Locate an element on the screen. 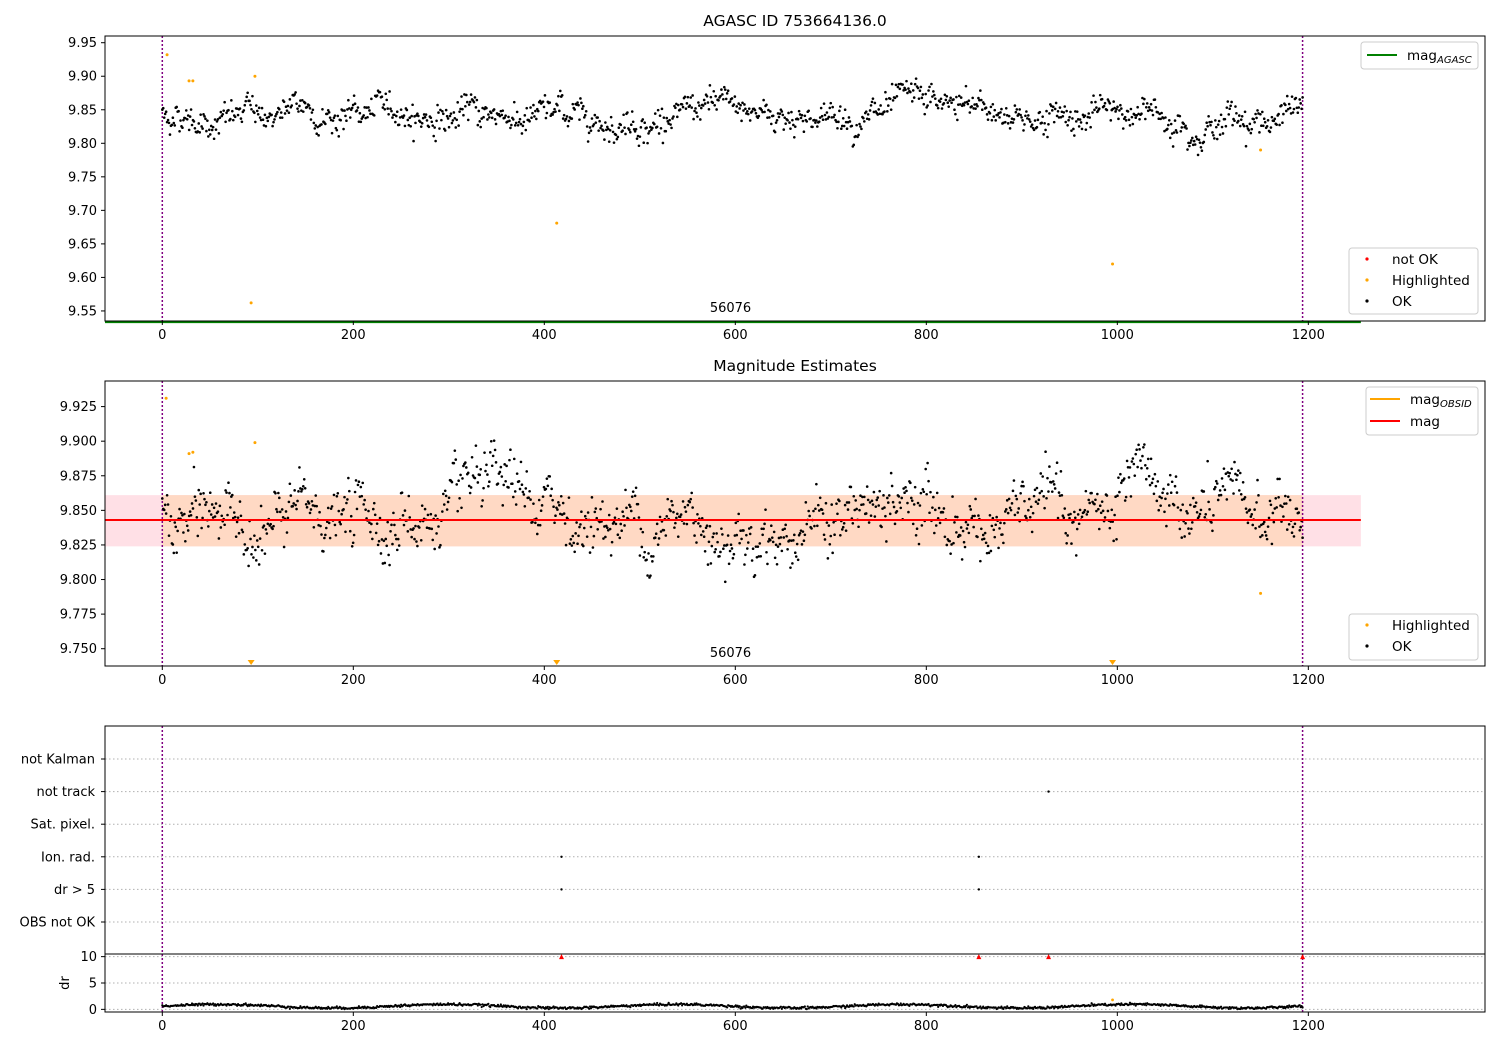 The height and width of the screenshot is (1050, 1500). highlighted-point is located at coordinates (189, 454).